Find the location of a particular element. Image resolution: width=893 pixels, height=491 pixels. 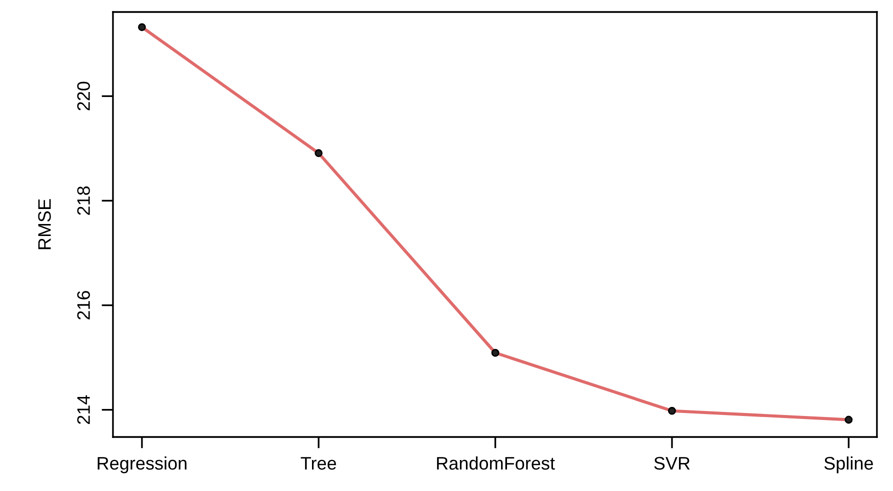

y-axis-title: RMSE is located at coordinates (44, 224).